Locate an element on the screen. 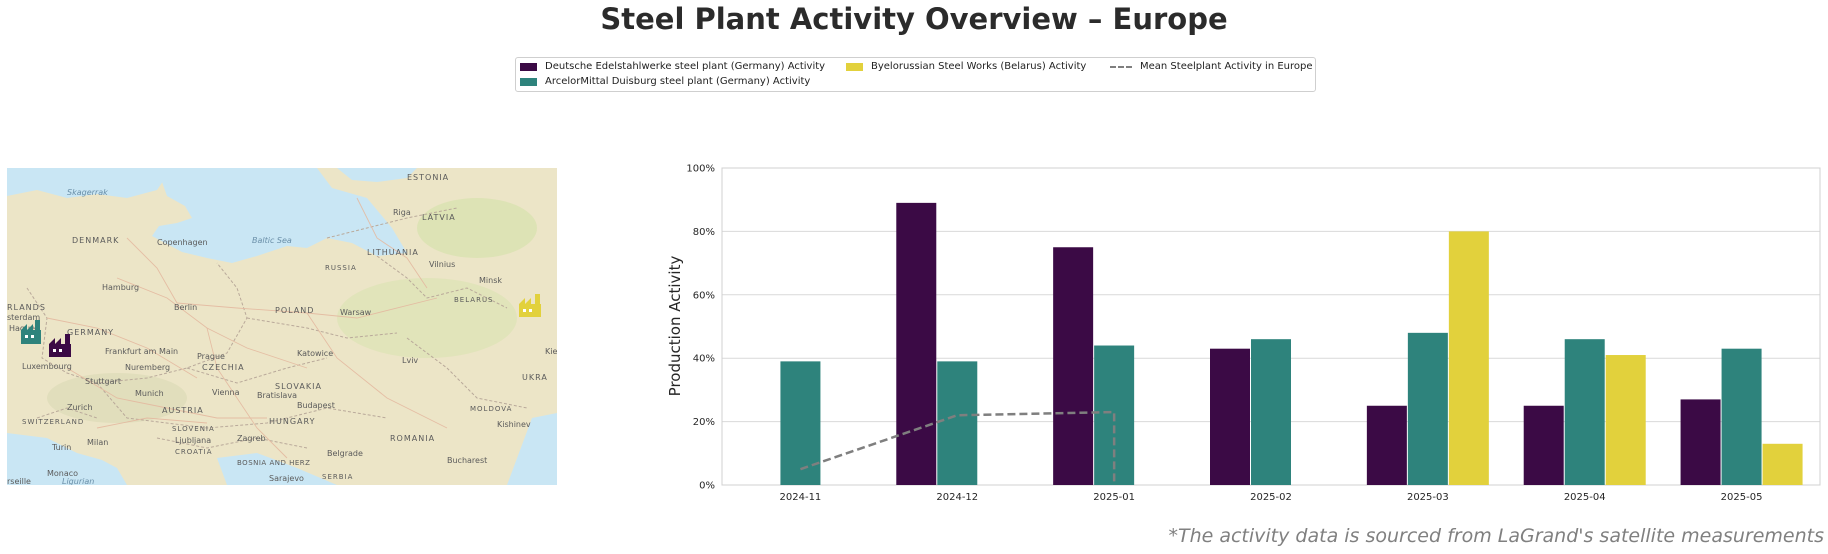  map-label-lithuania: LITHUANIA is located at coordinates (393, 252).